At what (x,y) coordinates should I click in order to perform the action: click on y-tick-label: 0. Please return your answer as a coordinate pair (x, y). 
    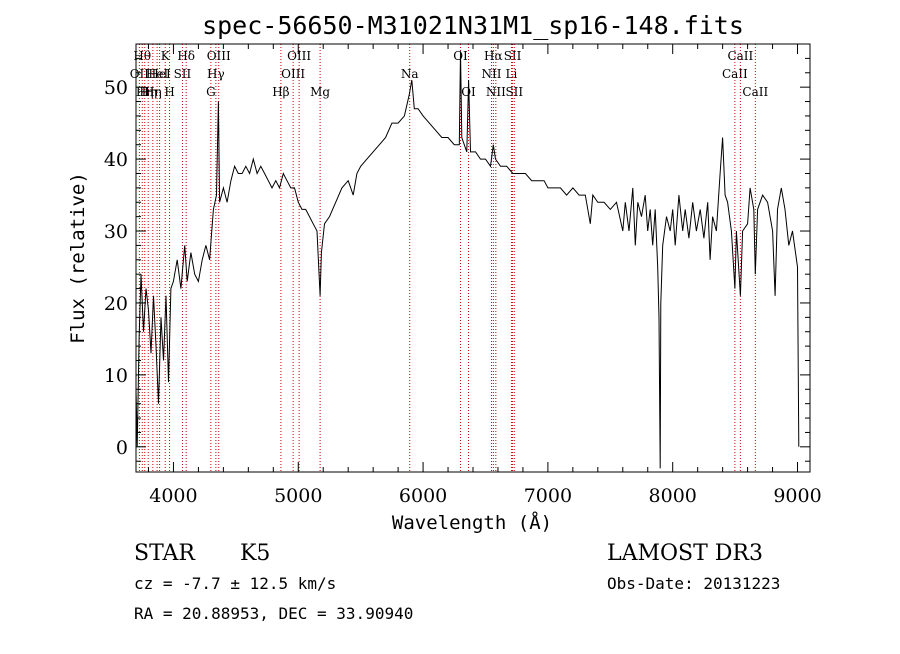
    Looking at the image, I should click on (122, 448).